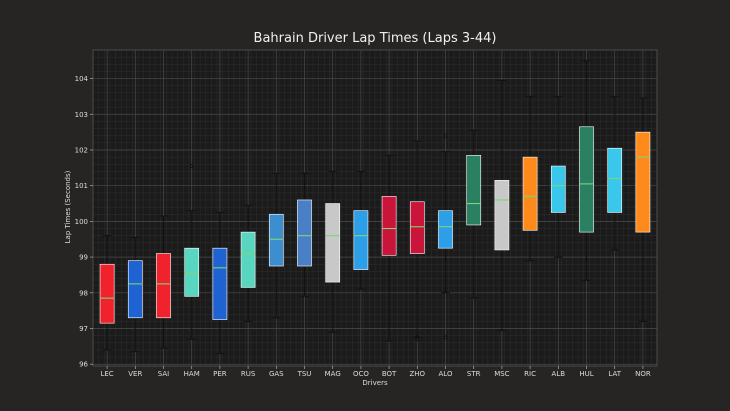 The image size is (730, 411). I want to click on chart-title: Bahrain Driver Lap Times (Laps 3-44), so click(375, 38).